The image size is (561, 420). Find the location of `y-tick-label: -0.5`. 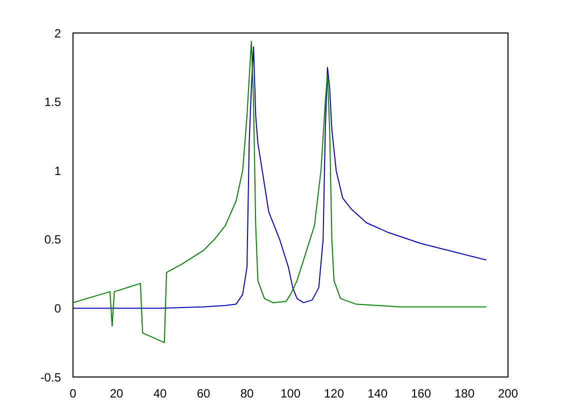

y-tick-label: -0.5 is located at coordinates (51, 377).